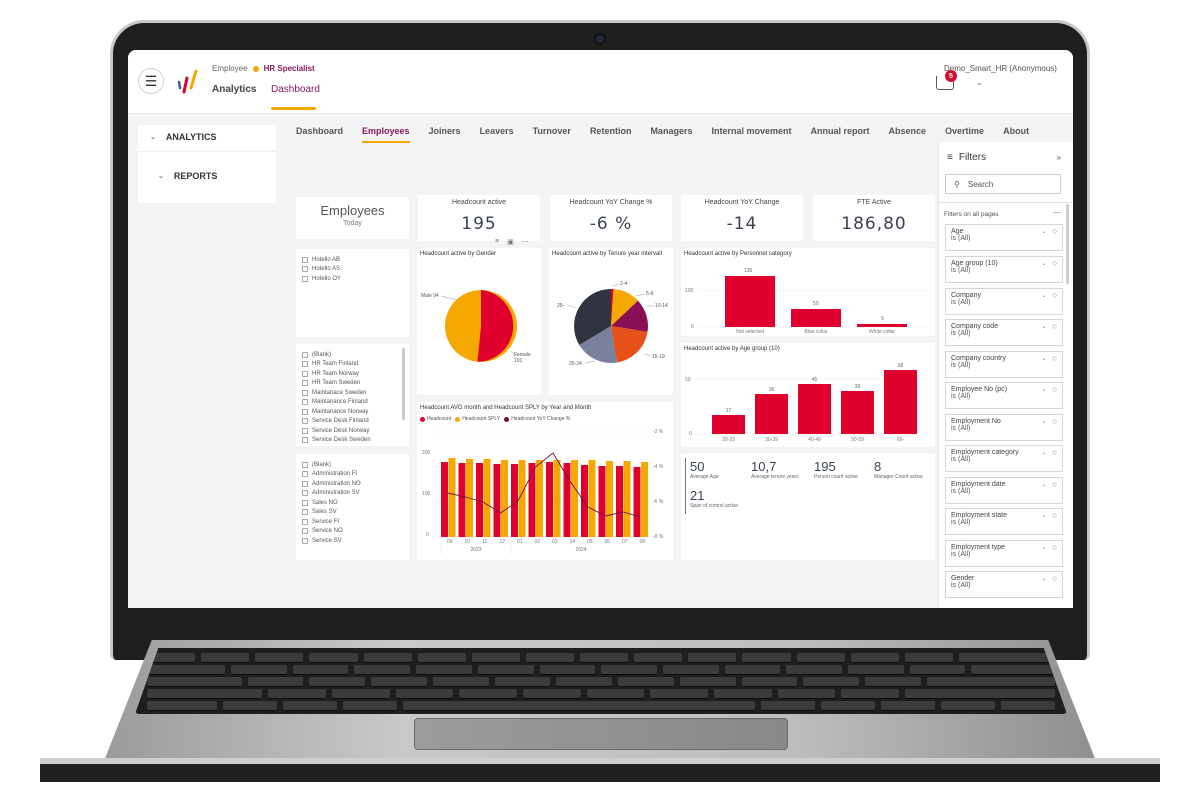 Image resolution: width=1200 pixels, height=800 pixels. Describe the element at coordinates (510, 242) in the screenshot. I see `focus-mode-icon: ▣` at that location.